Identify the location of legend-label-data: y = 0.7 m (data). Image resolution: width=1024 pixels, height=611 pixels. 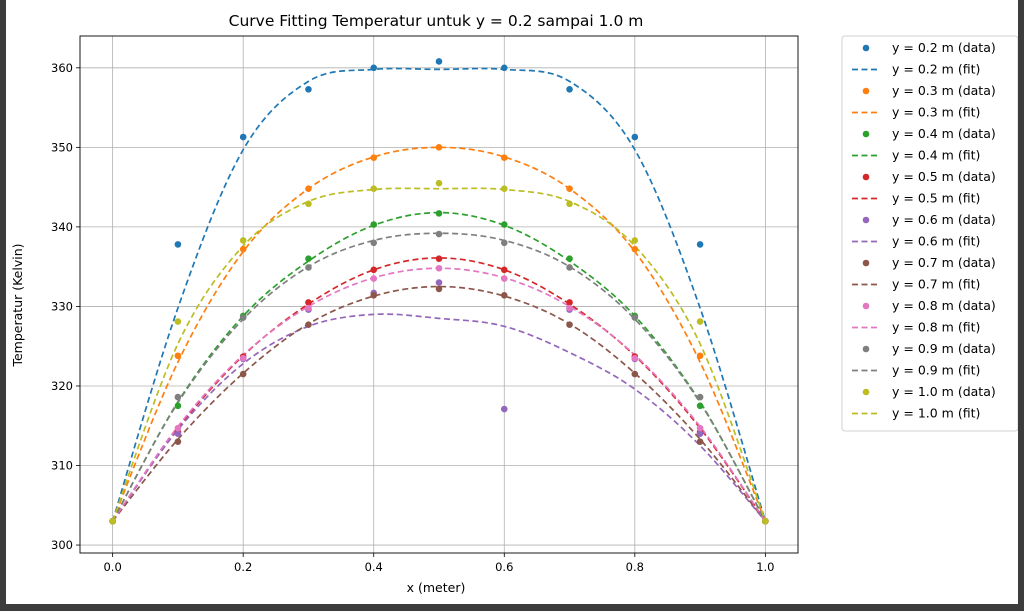
(944, 262).